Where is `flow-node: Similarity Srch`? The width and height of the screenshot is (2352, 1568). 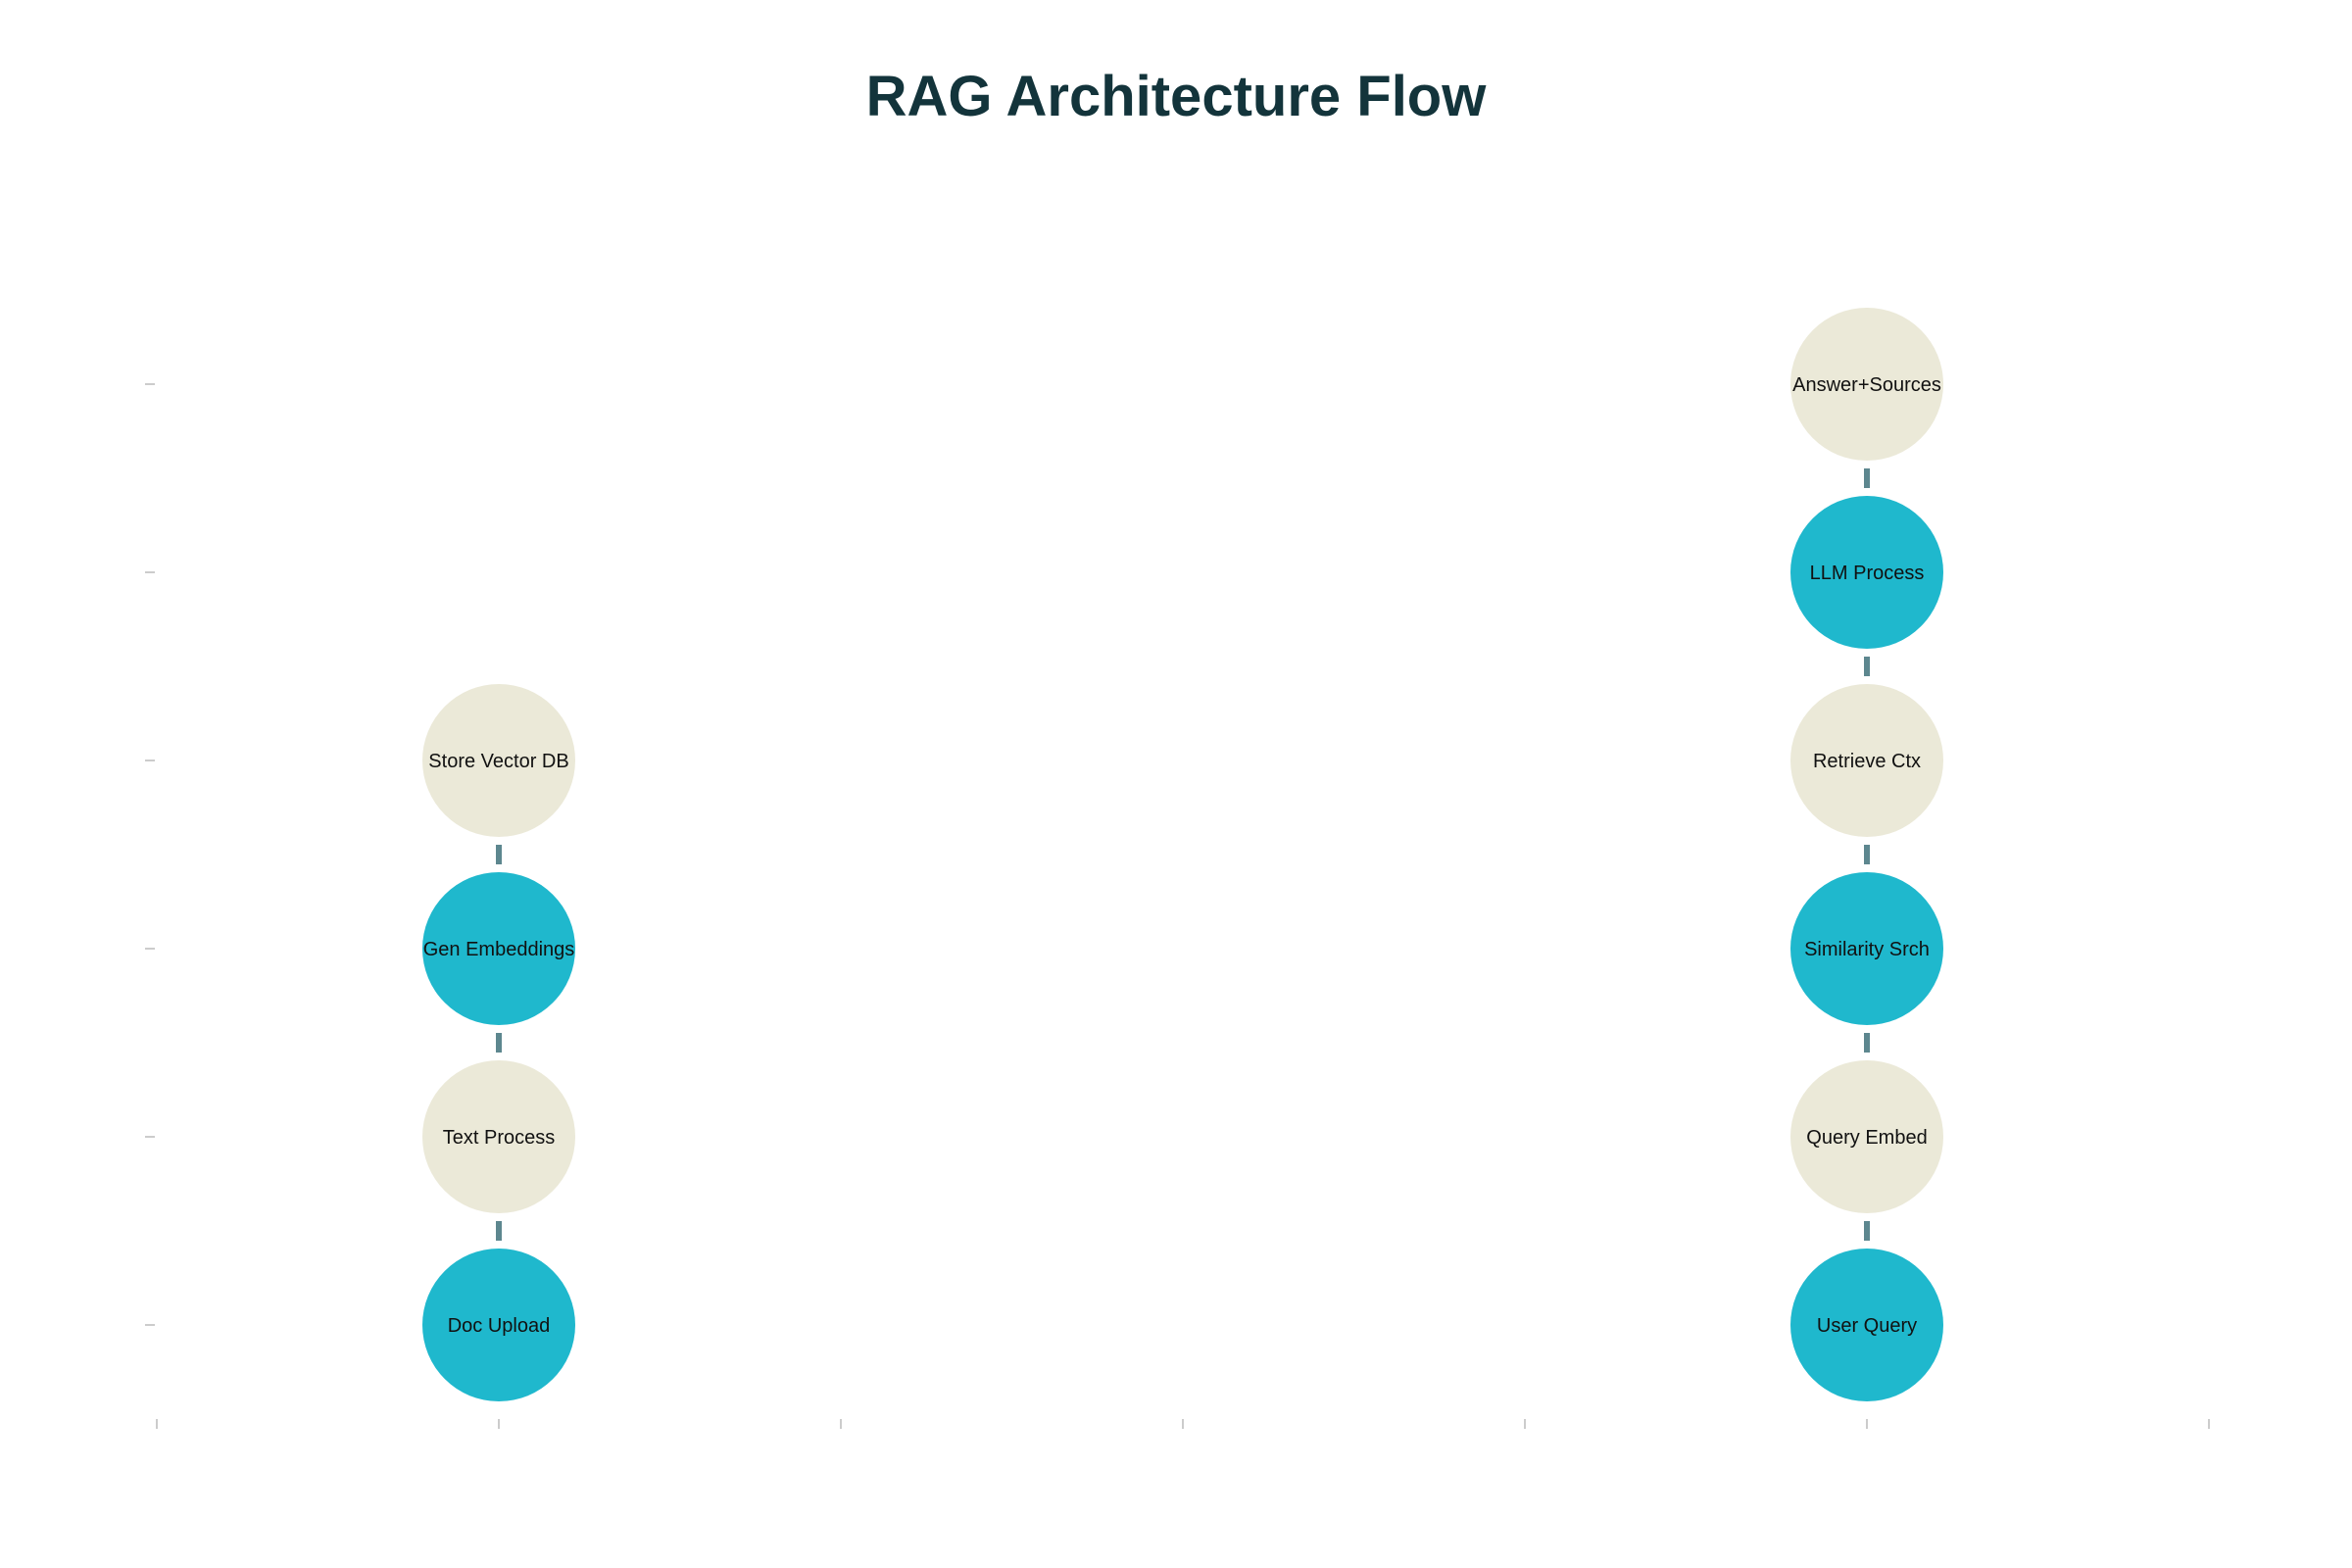
flow-node: Similarity Srch is located at coordinates (1866, 948).